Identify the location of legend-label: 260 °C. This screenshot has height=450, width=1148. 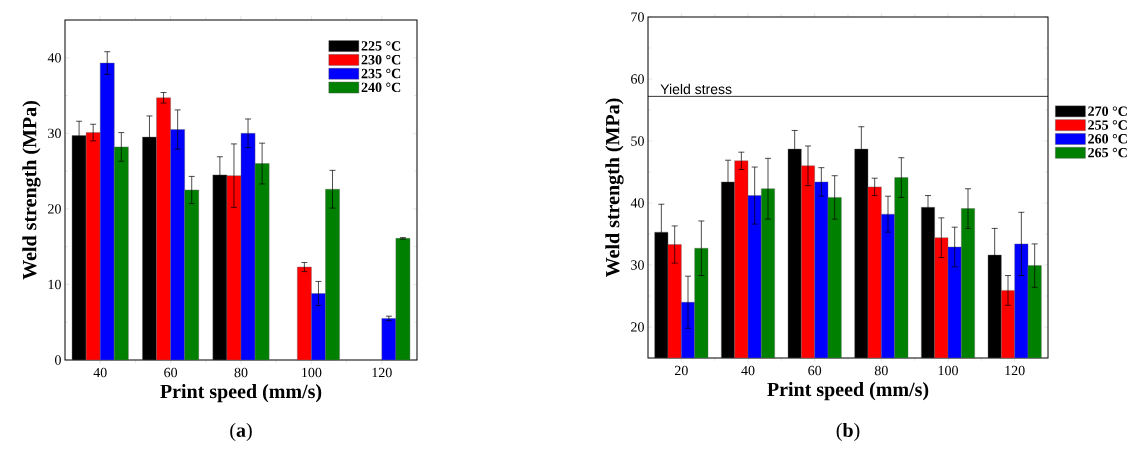
(1107, 139).